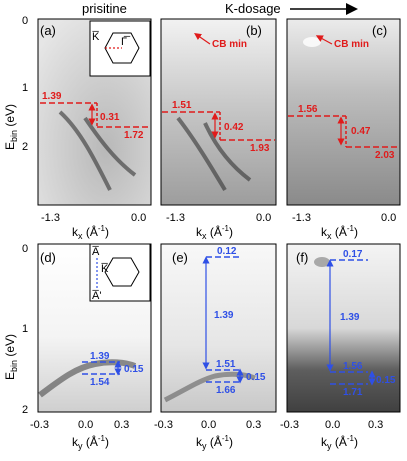  What do you see at coordinates (39, 425) in the screenshot?
I see `d-x-tick-0: -0.3` at bounding box center [39, 425].